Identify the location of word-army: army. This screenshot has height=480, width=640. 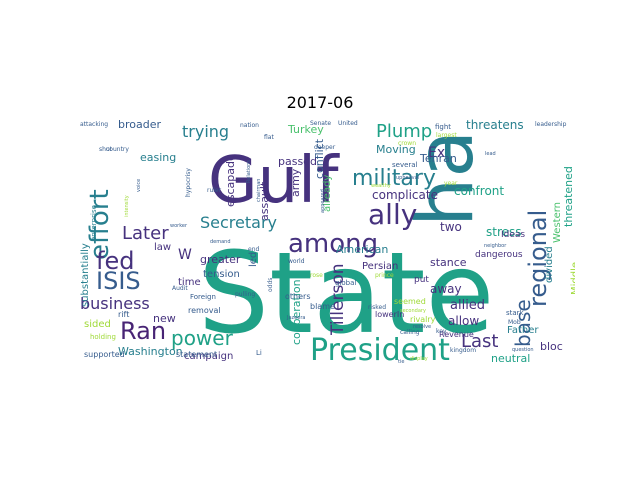
(295, 182).